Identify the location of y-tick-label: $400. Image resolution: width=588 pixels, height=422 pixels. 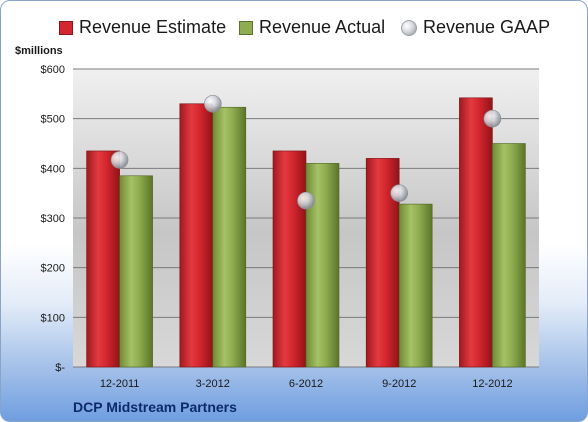
(53, 169).